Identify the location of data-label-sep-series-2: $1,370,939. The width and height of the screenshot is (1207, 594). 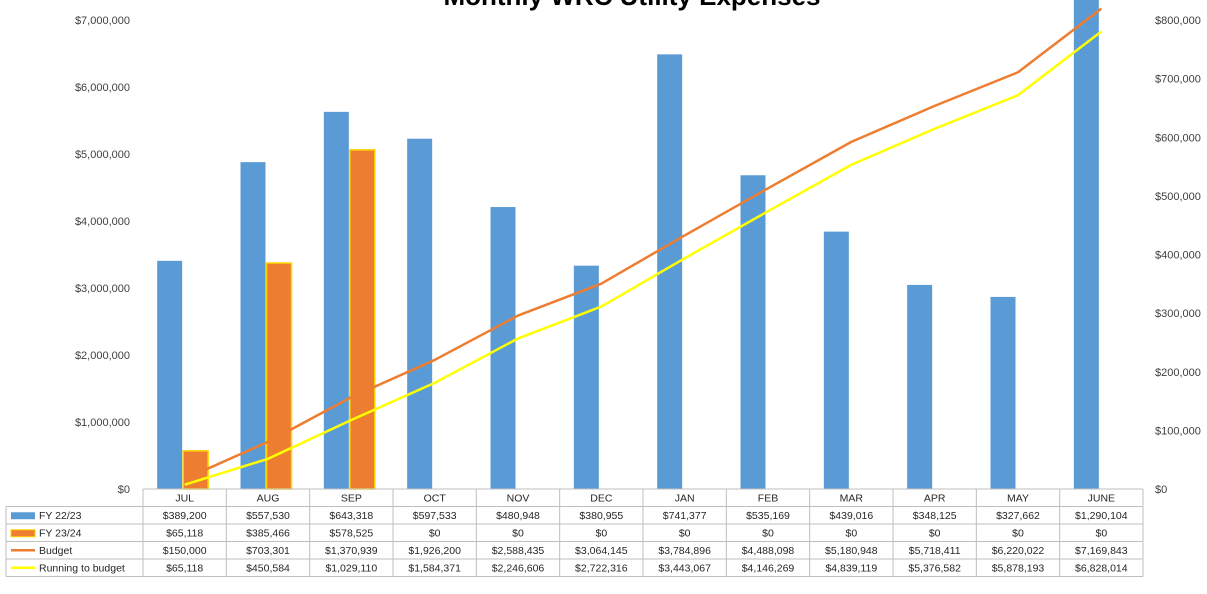
(351, 551).